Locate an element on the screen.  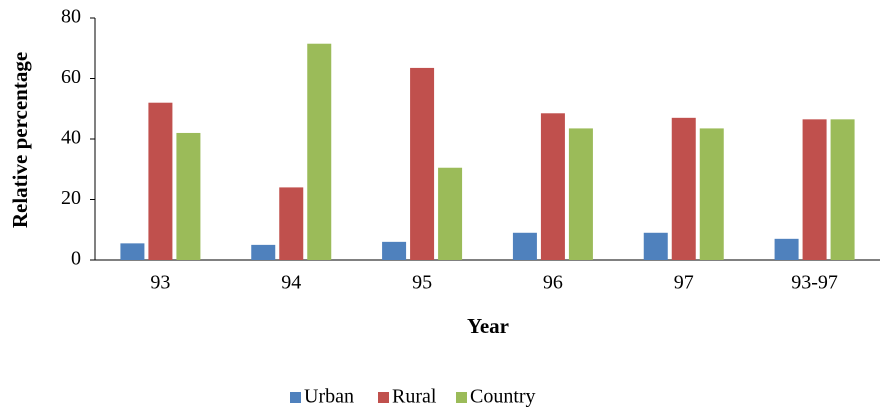
x-tick-label: 95 is located at coordinates (422, 283).